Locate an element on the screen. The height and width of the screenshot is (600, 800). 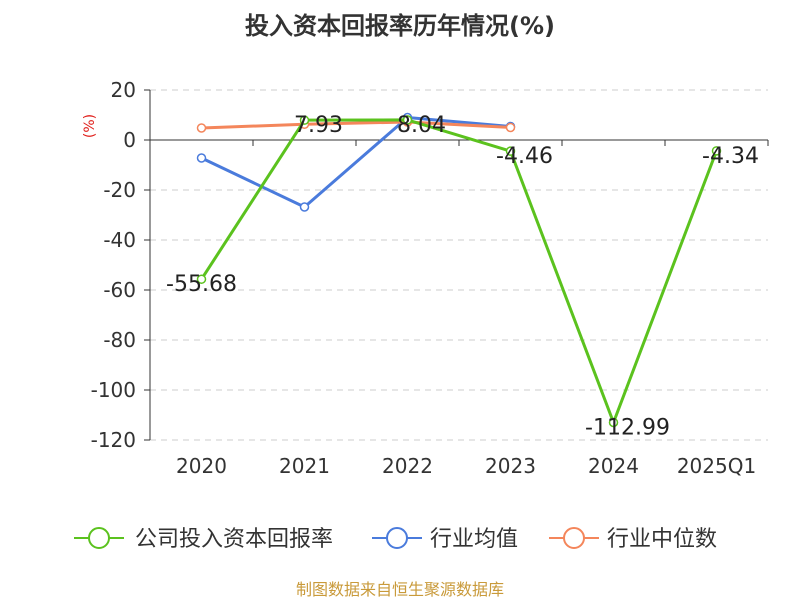
source-text: 制图数据来自恒生聚源数据库 is located at coordinates (400, 589).